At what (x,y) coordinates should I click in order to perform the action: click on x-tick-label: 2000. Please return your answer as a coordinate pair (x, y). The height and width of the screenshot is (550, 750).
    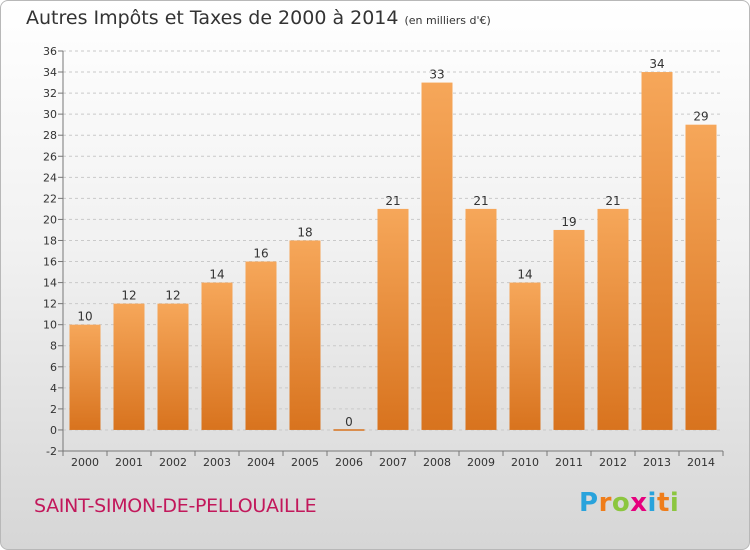
    Looking at the image, I should click on (85, 462).